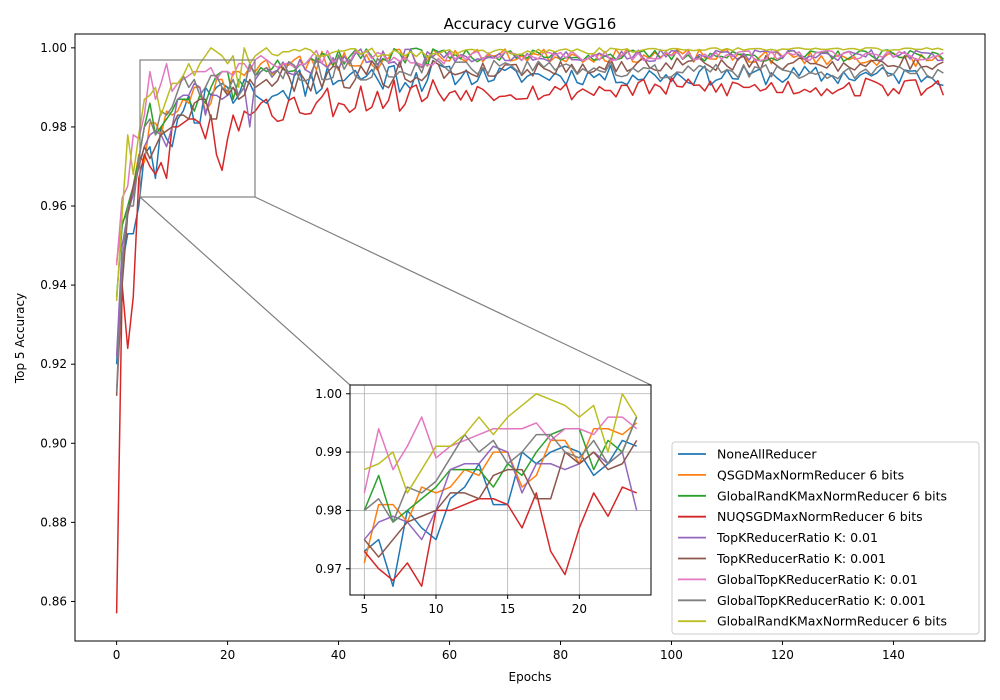 The height and width of the screenshot is (700, 1000). What do you see at coordinates (767, 454) in the screenshot?
I see `legend-label: NoneAllReducer` at bounding box center [767, 454].